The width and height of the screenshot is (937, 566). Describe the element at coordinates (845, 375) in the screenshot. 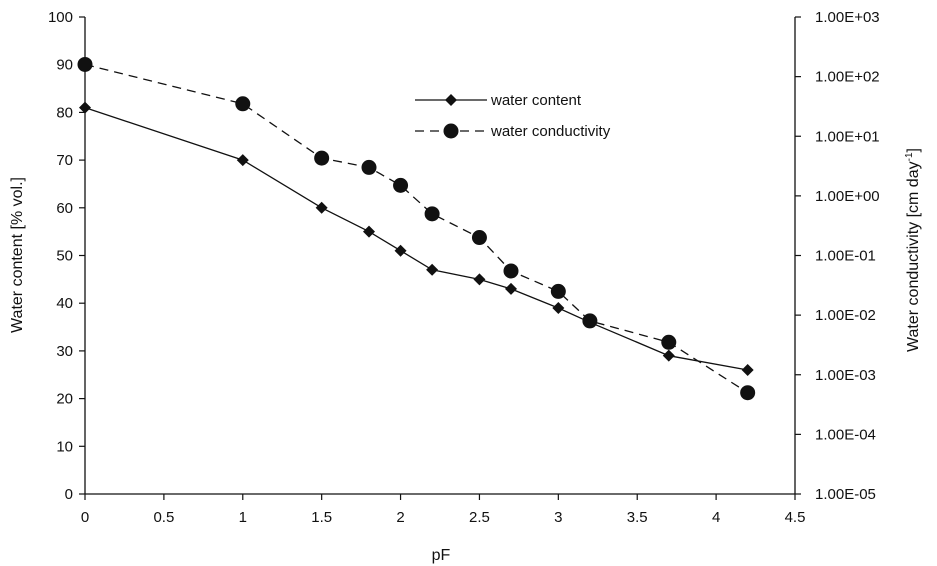

I see `y-right-tick-label: 1.00E-03` at that location.